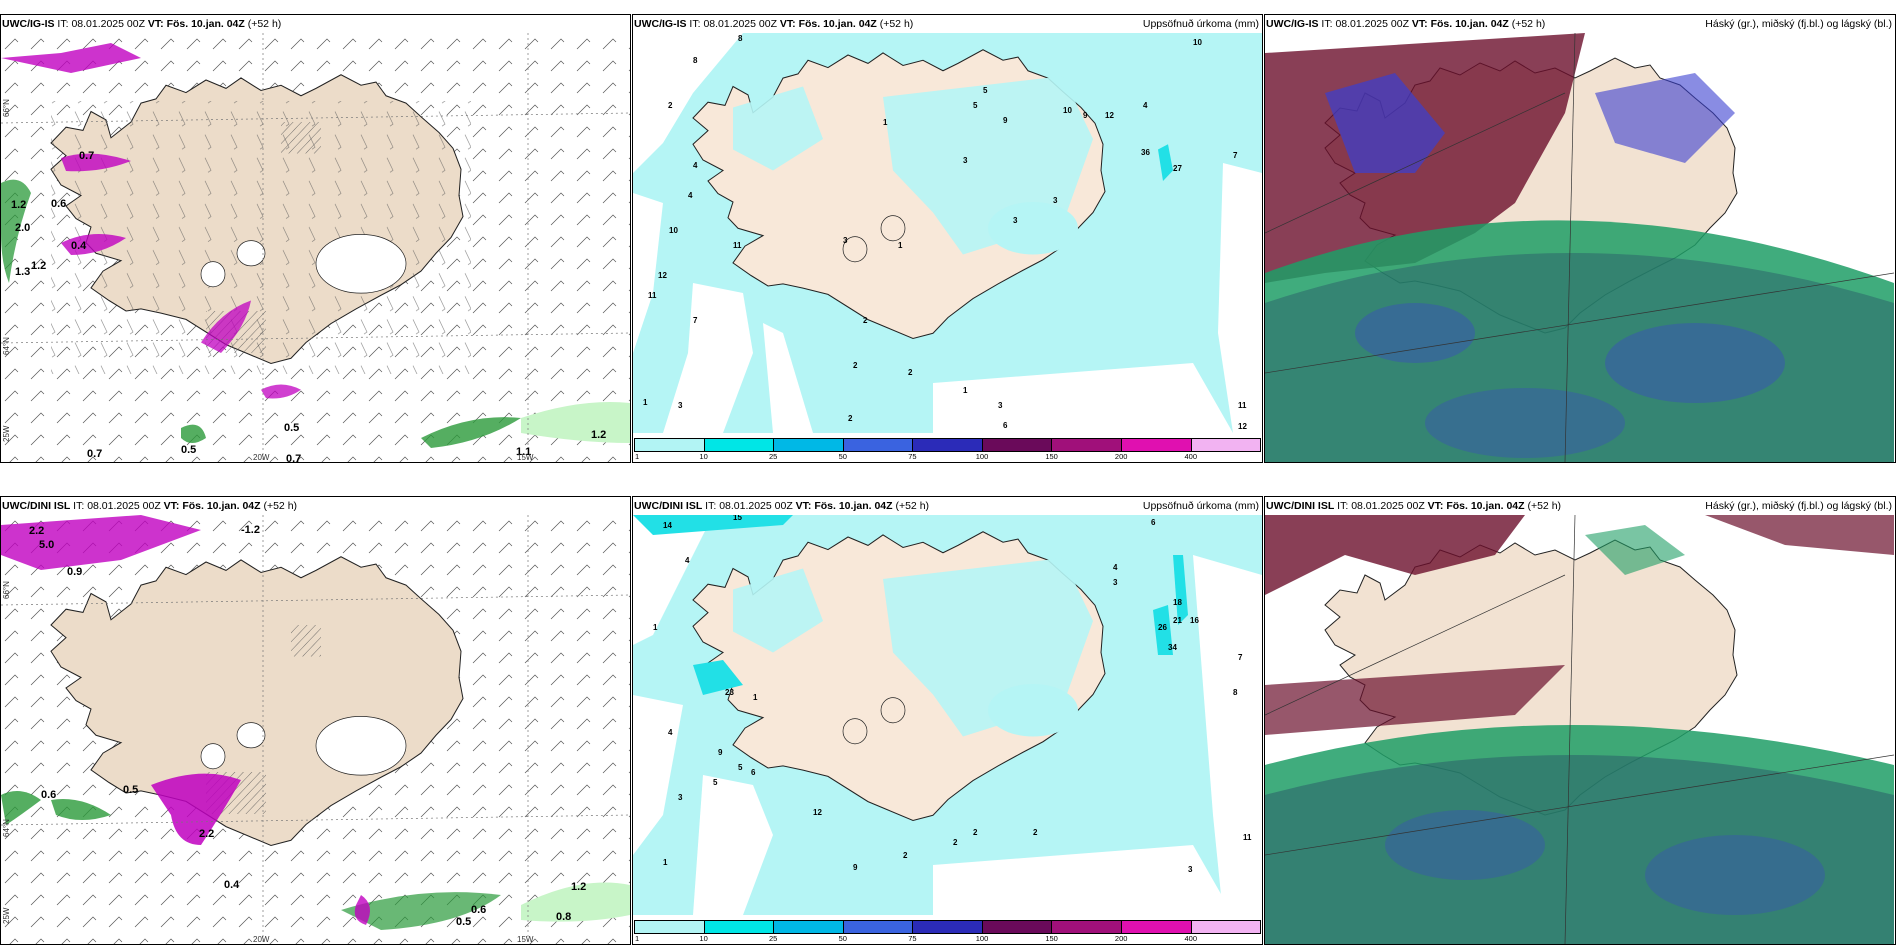  I want to click on svg-text: 18, so click(1177, 602).